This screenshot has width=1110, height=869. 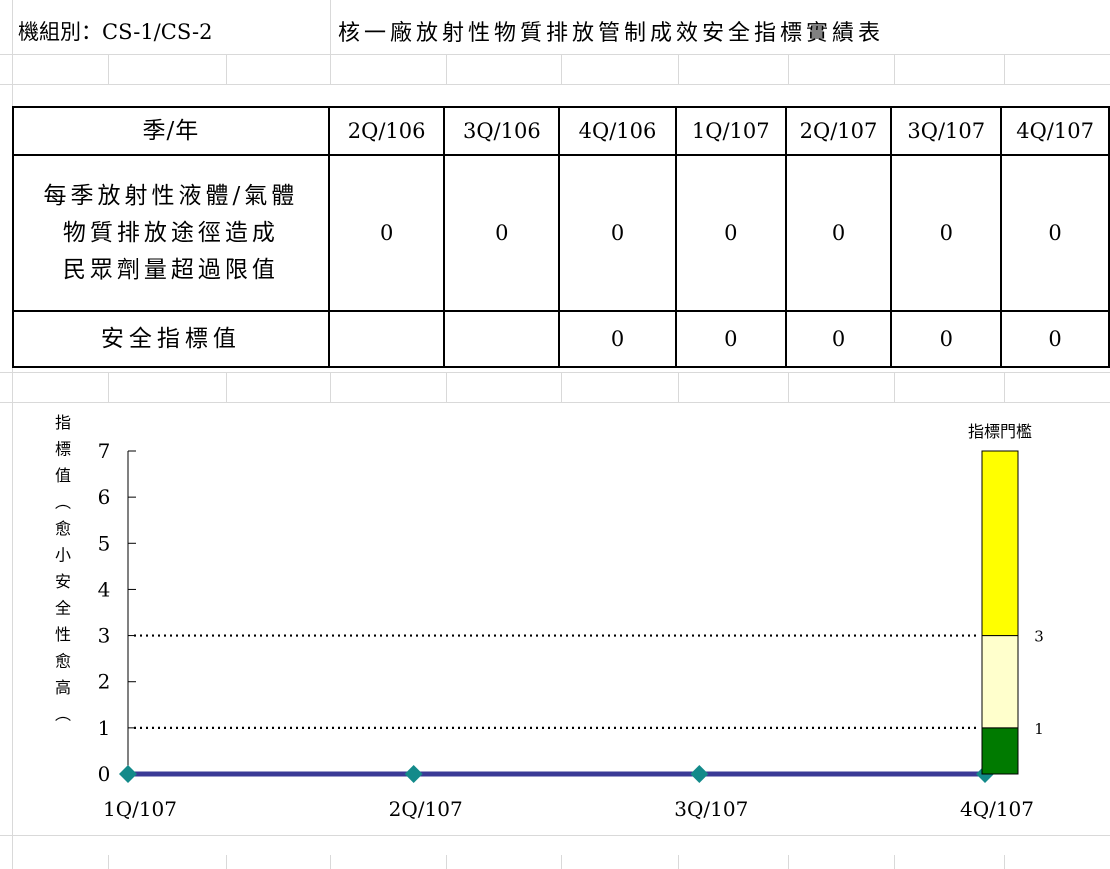 What do you see at coordinates (611, 33) in the screenshot?
I see `page-title: 核一廠放射性物質排放管制成效安全指標實績表` at bounding box center [611, 33].